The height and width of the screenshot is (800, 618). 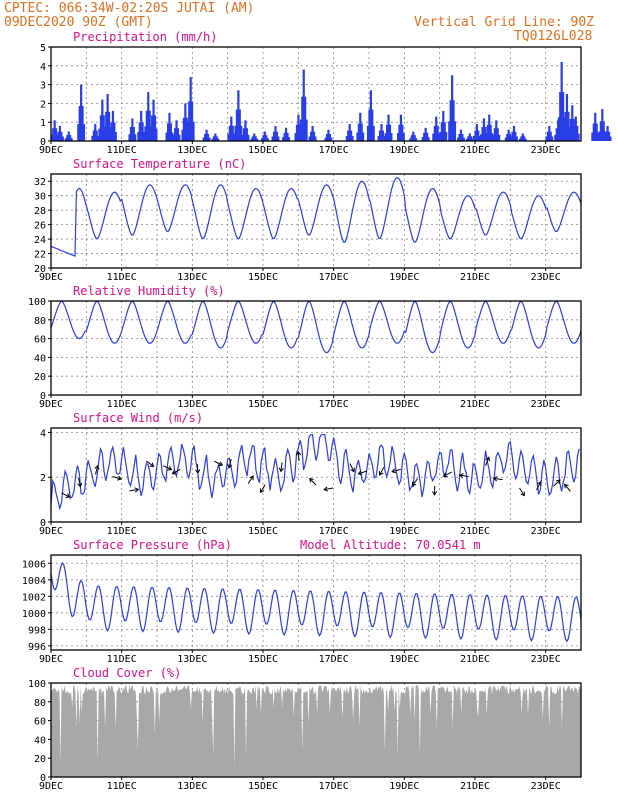 What do you see at coordinates (34, 564) in the screenshot?
I see `y-tick-label: 1006` at bounding box center [34, 564].